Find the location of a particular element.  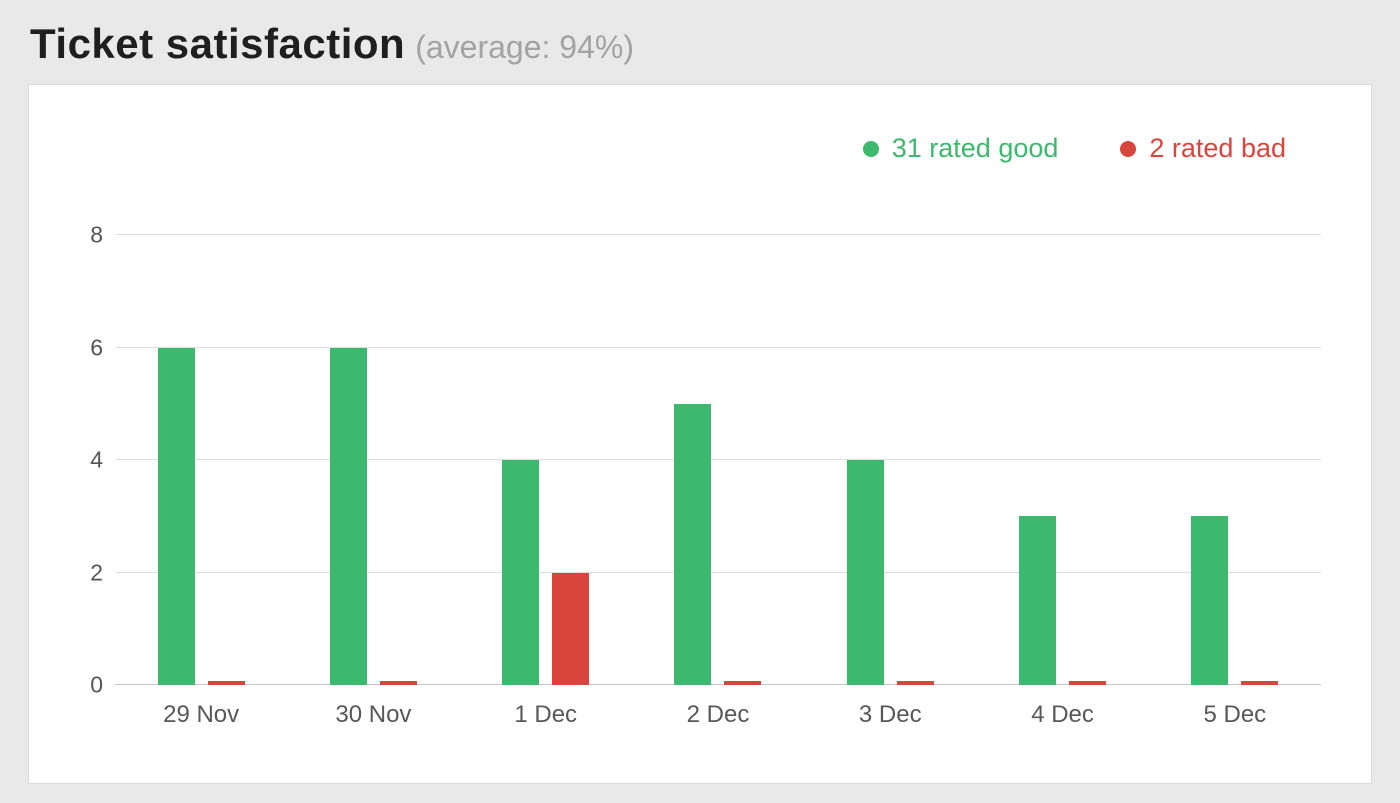

bar-good-3-dec is located at coordinates (865, 572).